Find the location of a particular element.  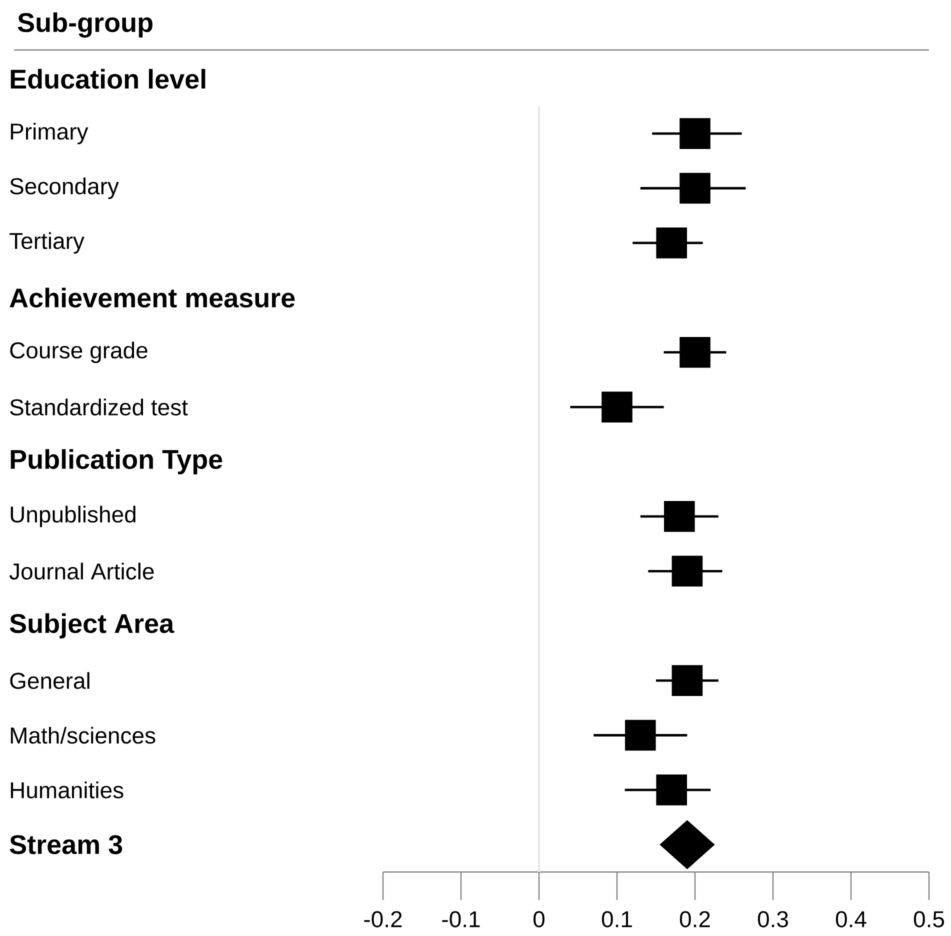

y-tick-label: Primary is located at coordinates (49, 133).